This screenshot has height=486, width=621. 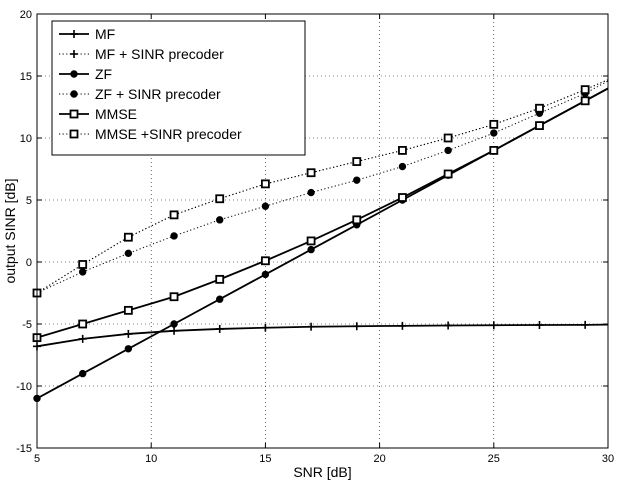 I want to click on x-tick-label: 30, so click(x=608, y=459).